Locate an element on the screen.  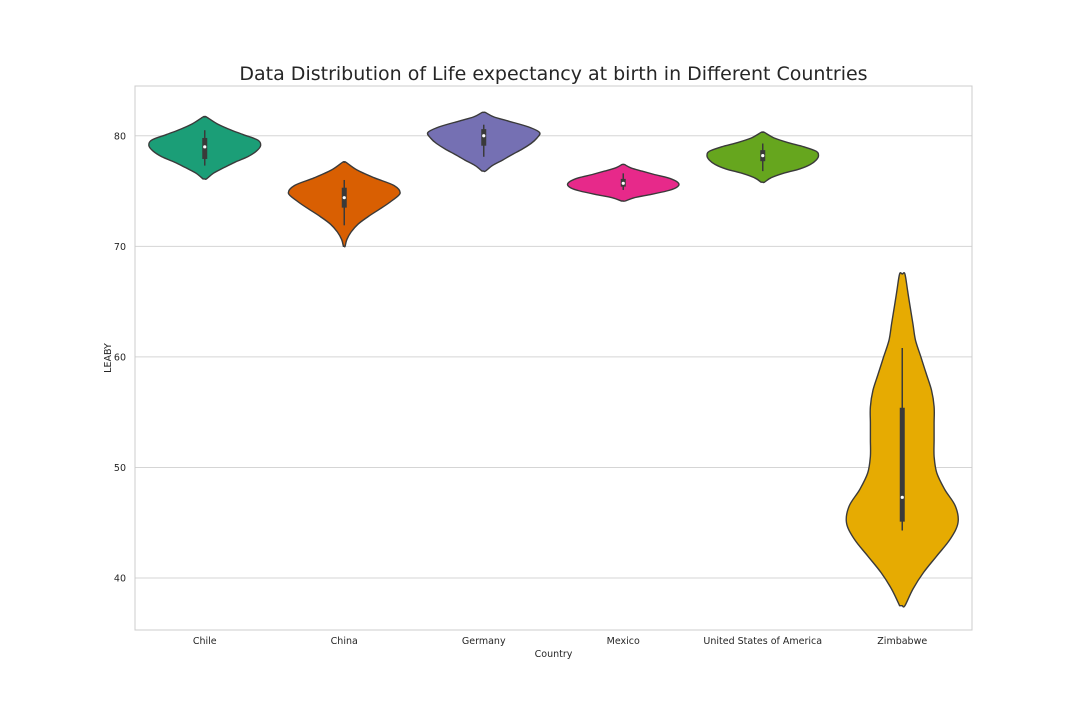
x-tick-label: United States of America is located at coordinates (762, 641).